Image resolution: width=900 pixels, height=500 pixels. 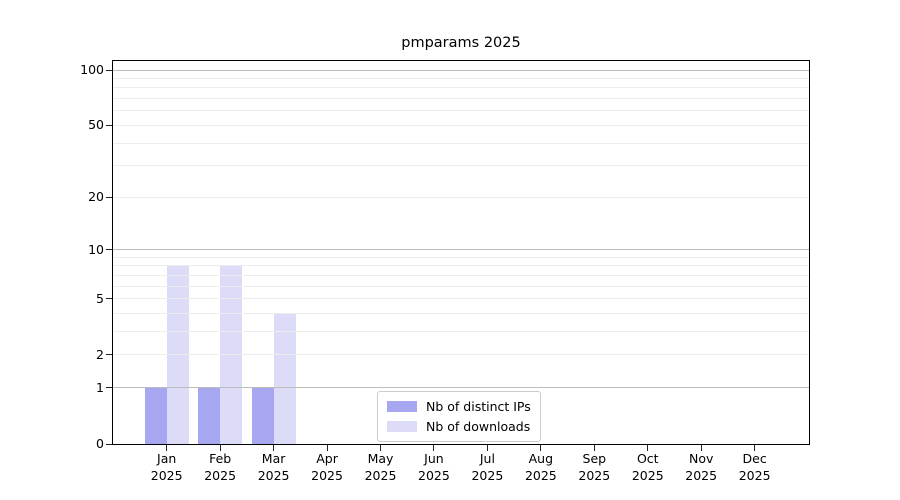 I want to click on x-axis-tick-label: Feb 2025, so click(x=220, y=467).